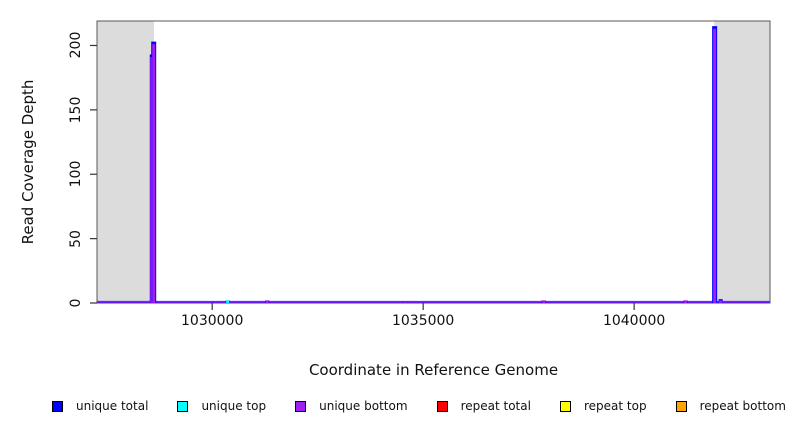 The width and height of the screenshot is (792, 432). I want to click on y-axis-title: Read Coverage Depth, so click(28, 162).